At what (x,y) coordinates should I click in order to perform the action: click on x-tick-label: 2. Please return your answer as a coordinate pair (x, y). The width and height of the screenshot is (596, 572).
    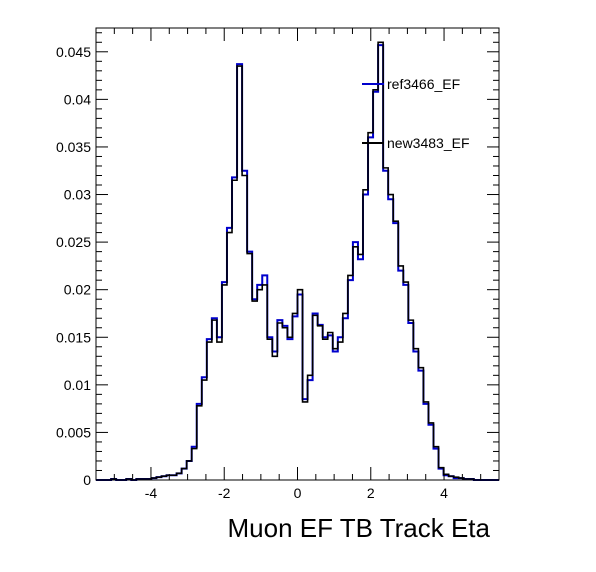
    Looking at the image, I should click on (371, 493).